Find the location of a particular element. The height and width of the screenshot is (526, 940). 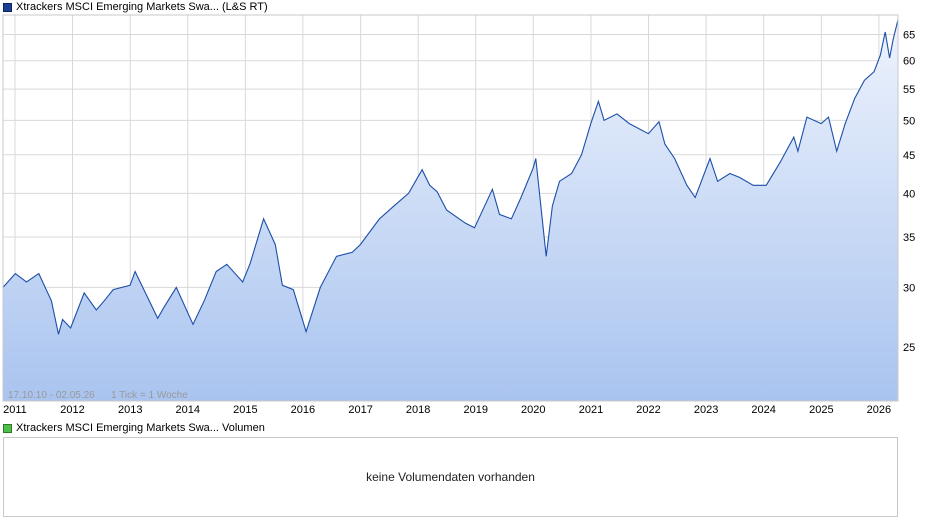

x-tick-label: 2025 is located at coordinates (821, 410).